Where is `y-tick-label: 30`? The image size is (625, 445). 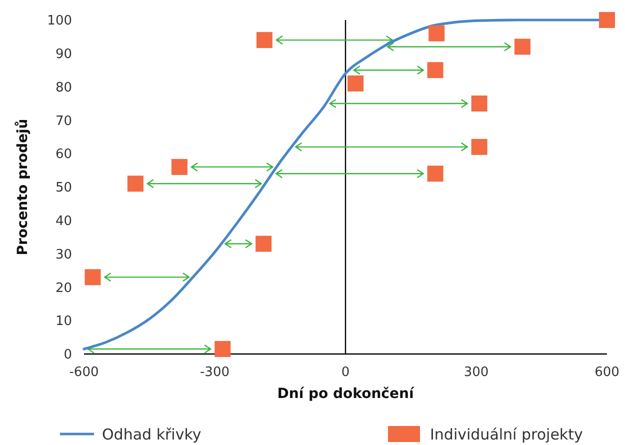 y-tick-label: 30 is located at coordinates (63, 254).